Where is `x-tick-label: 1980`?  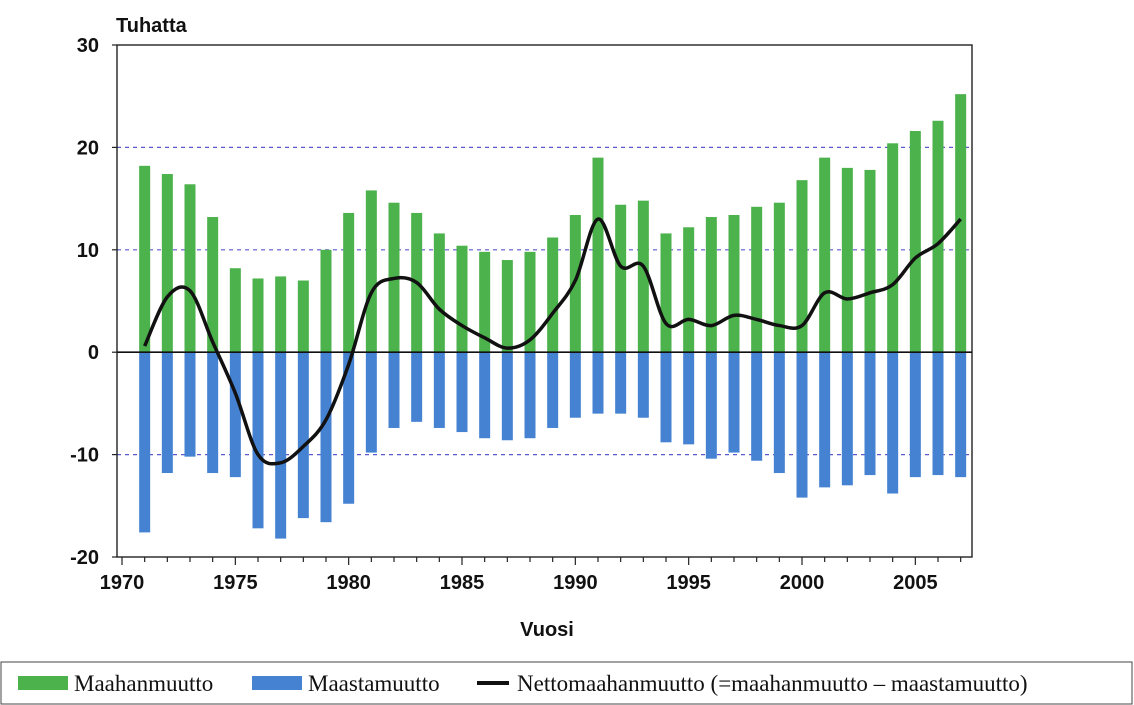 x-tick-label: 1980 is located at coordinates (348, 583).